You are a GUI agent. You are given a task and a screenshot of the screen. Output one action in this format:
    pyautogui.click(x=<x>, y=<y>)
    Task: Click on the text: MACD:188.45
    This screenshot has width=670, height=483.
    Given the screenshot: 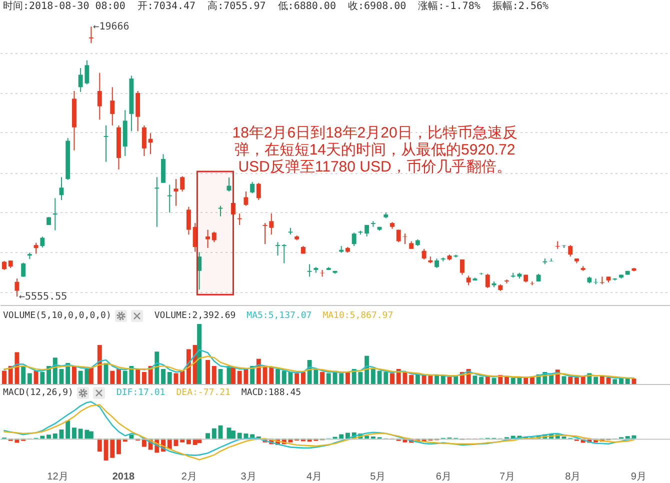 What is the action you would take?
    pyautogui.click(x=271, y=393)
    